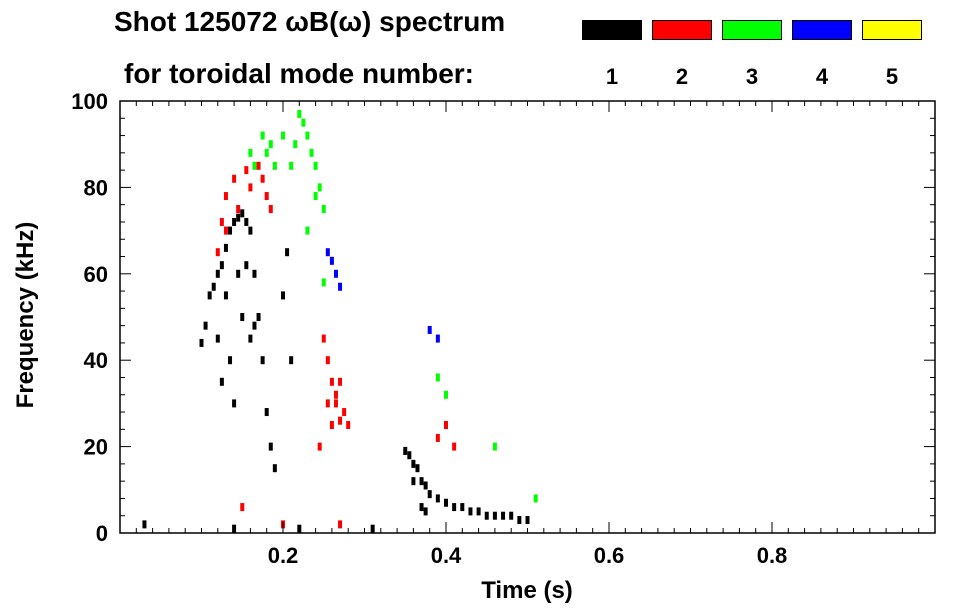 Image resolution: width=963 pixels, height=615 pixels. Describe the element at coordinates (527, 590) in the screenshot. I see `x-axis-label: Time (s)` at that location.